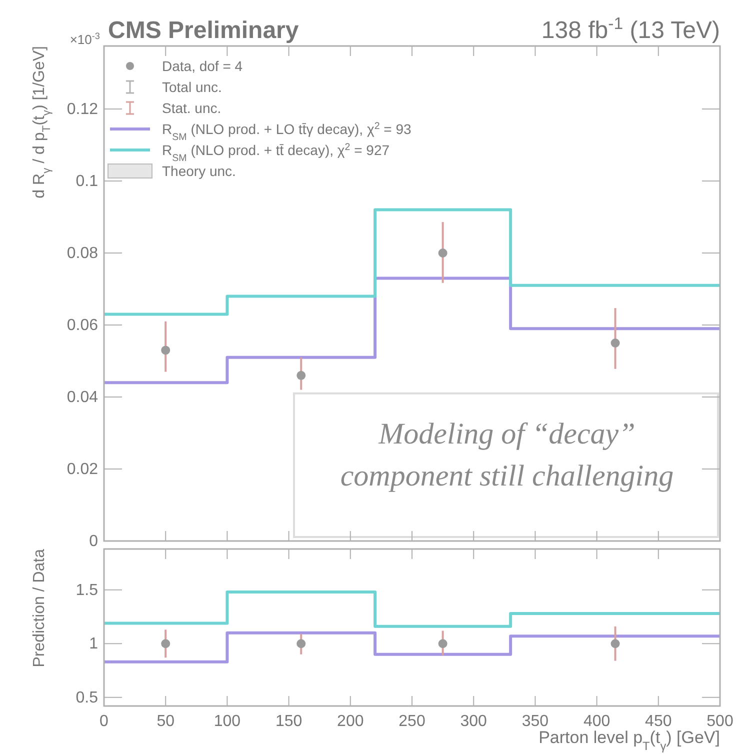  What do you see at coordinates (104, 721) in the screenshot?
I see `x-tick-label: 0` at bounding box center [104, 721].